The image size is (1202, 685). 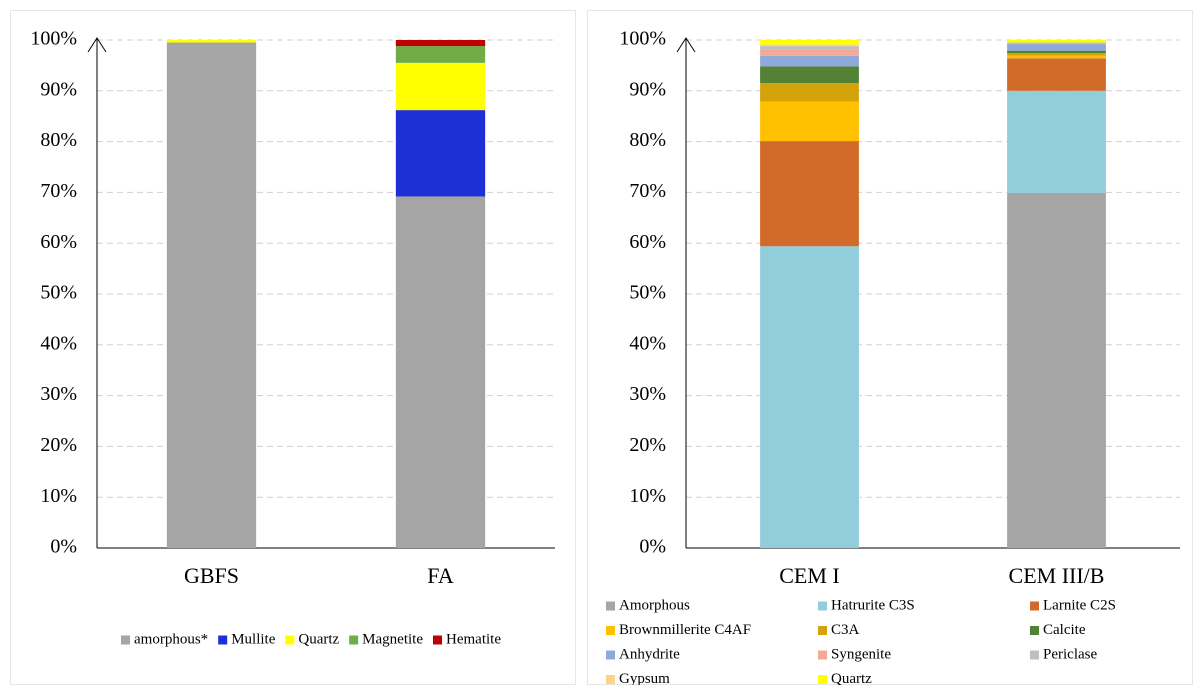 I want to click on legend-label: Anhydrite, so click(x=649, y=654).